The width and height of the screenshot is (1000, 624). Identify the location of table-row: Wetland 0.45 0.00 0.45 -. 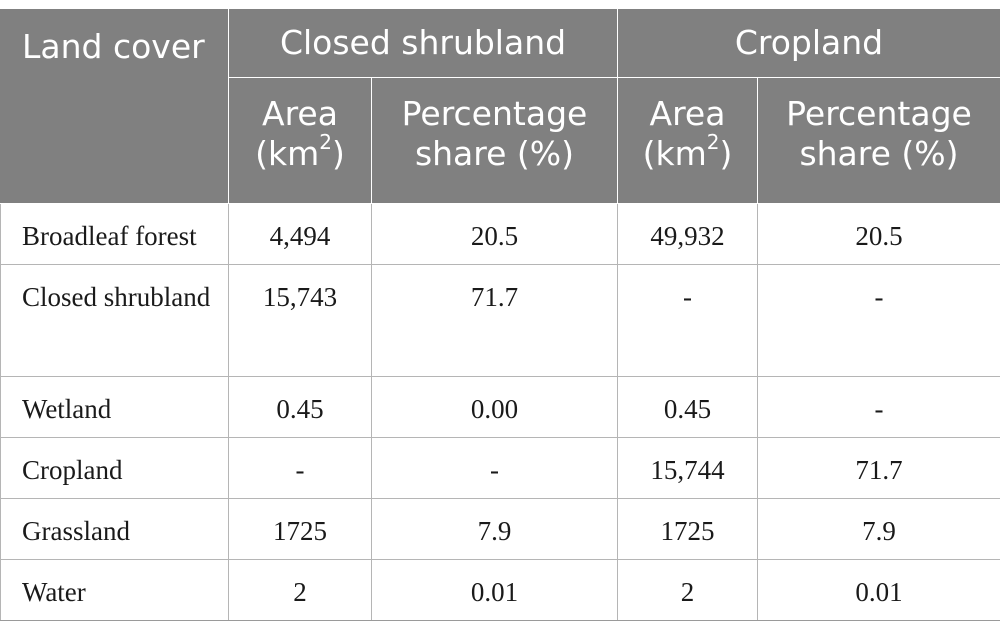
(500, 407).